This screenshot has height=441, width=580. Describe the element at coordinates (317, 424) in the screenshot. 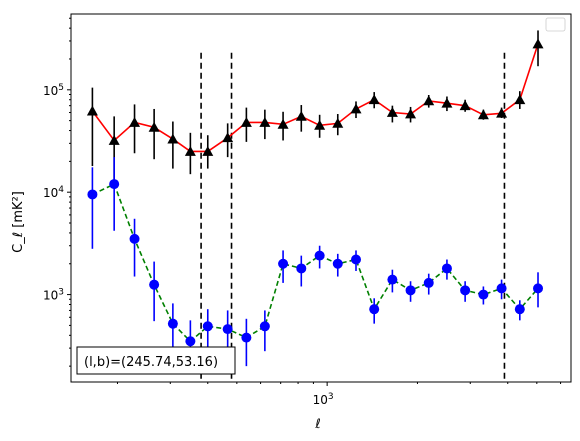

I see `x-axis-label: ℓ` at that location.